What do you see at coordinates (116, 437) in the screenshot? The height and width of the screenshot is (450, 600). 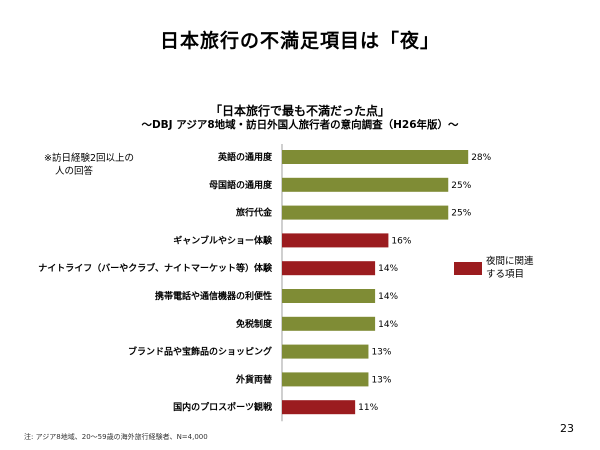 I see `footnote: 注: アジア8地域、20～59歳の海外旅行経験者、N=4,000` at bounding box center [116, 437].